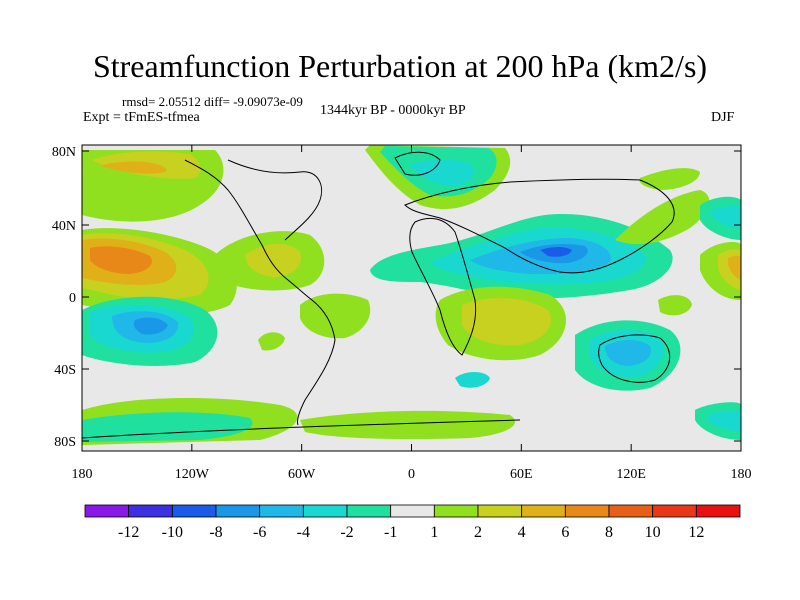 This screenshot has height=600, width=800. What do you see at coordinates (260, 292) in the screenshot?
I see `coast-americas` at bounding box center [260, 292].